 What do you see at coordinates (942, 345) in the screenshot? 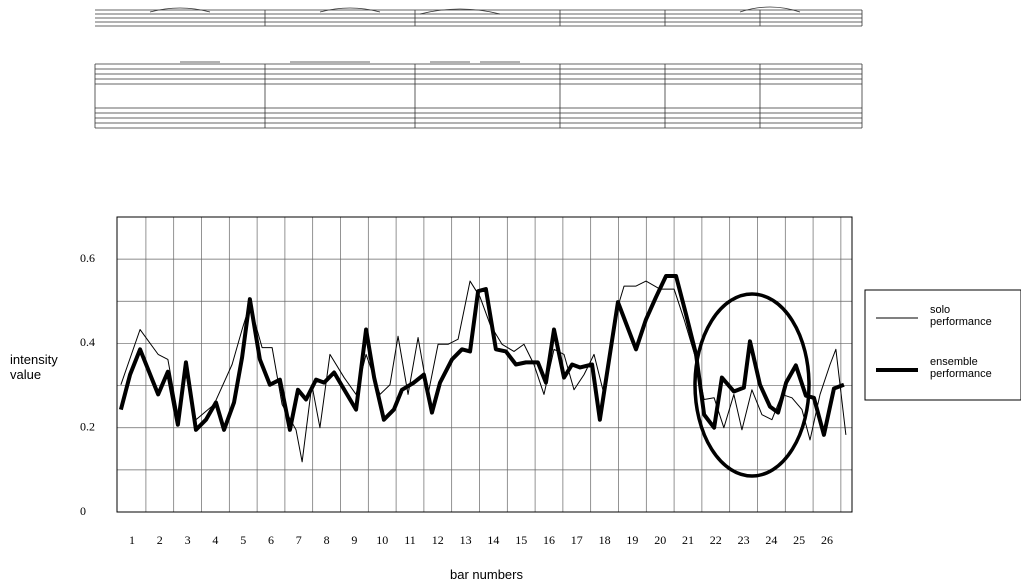
I see `legend-box` at bounding box center [942, 345].